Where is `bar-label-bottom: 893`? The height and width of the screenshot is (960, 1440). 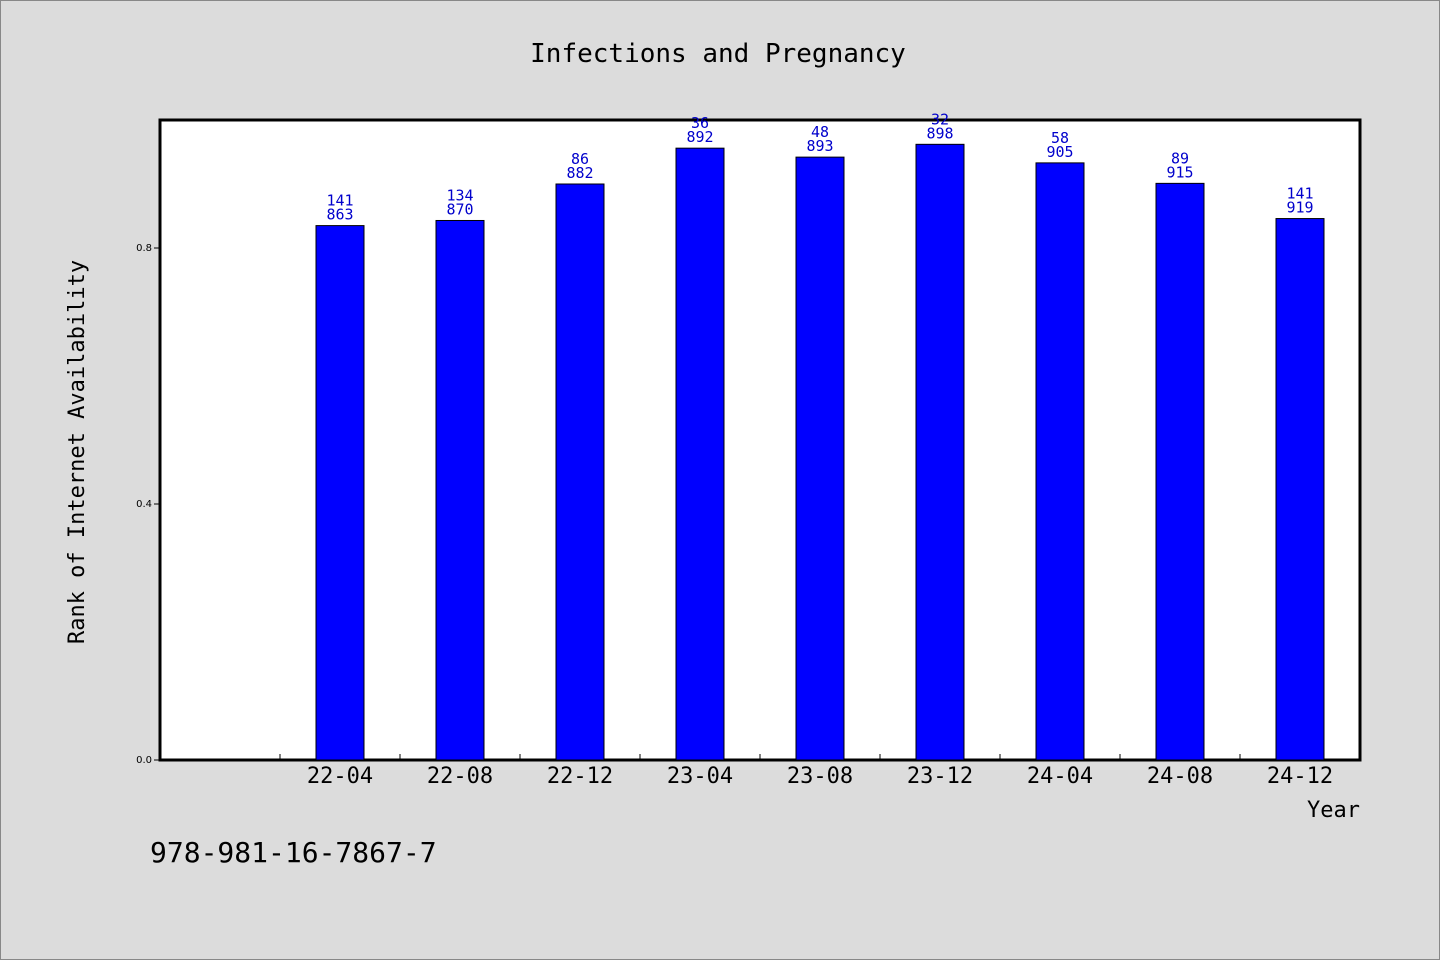
bar-label-bottom: 893 is located at coordinates (819, 146).